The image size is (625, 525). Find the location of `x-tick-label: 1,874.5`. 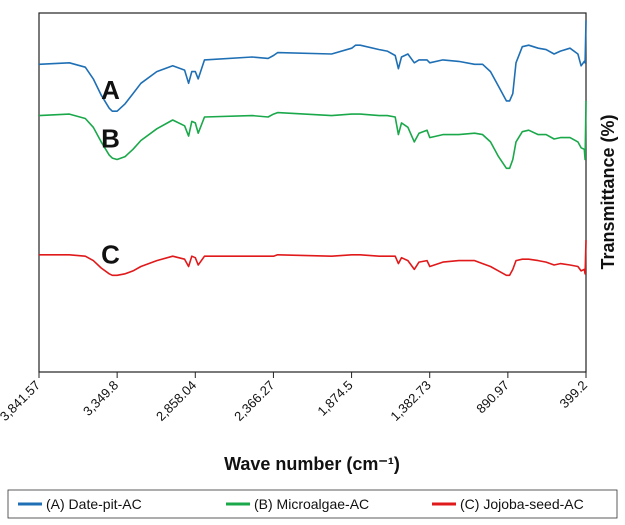

x-tick-label: 1,874.5 is located at coordinates (334, 398).